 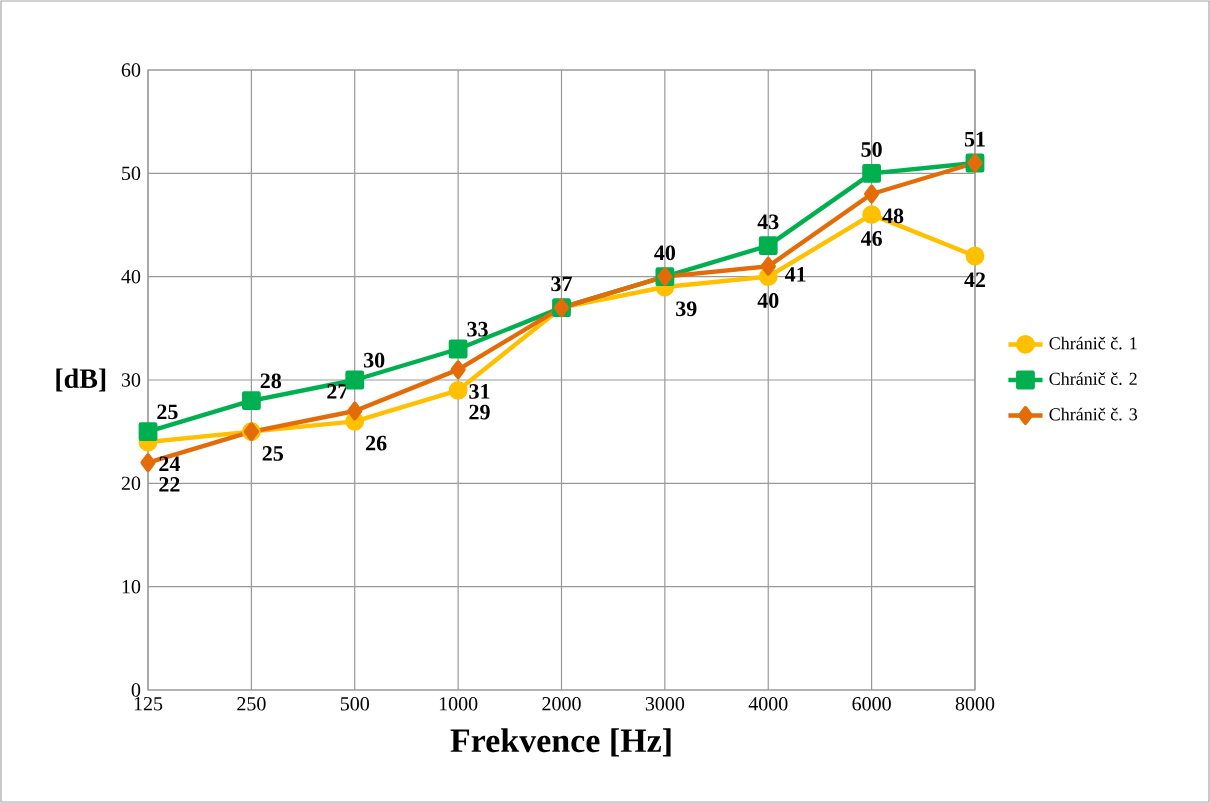 What do you see at coordinates (479, 391) in the screenshot?
I see `data-label: 31` at bounding box center [479, 391].